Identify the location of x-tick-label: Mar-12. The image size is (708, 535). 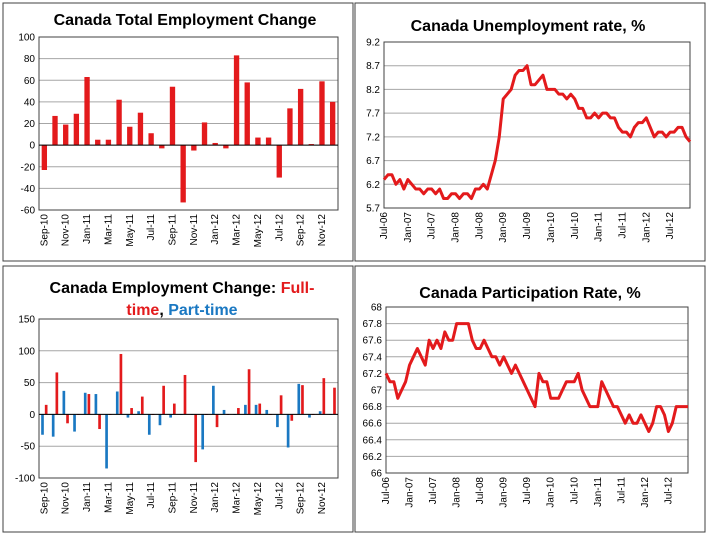
(237, 230).